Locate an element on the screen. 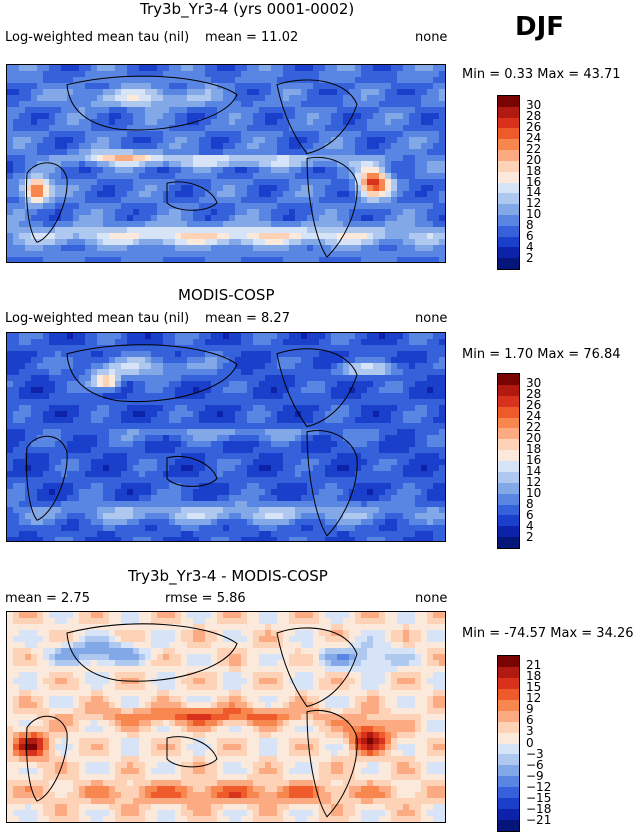 This screenshot has width=643, height=839. coastline is located at coordinates (317, 117).